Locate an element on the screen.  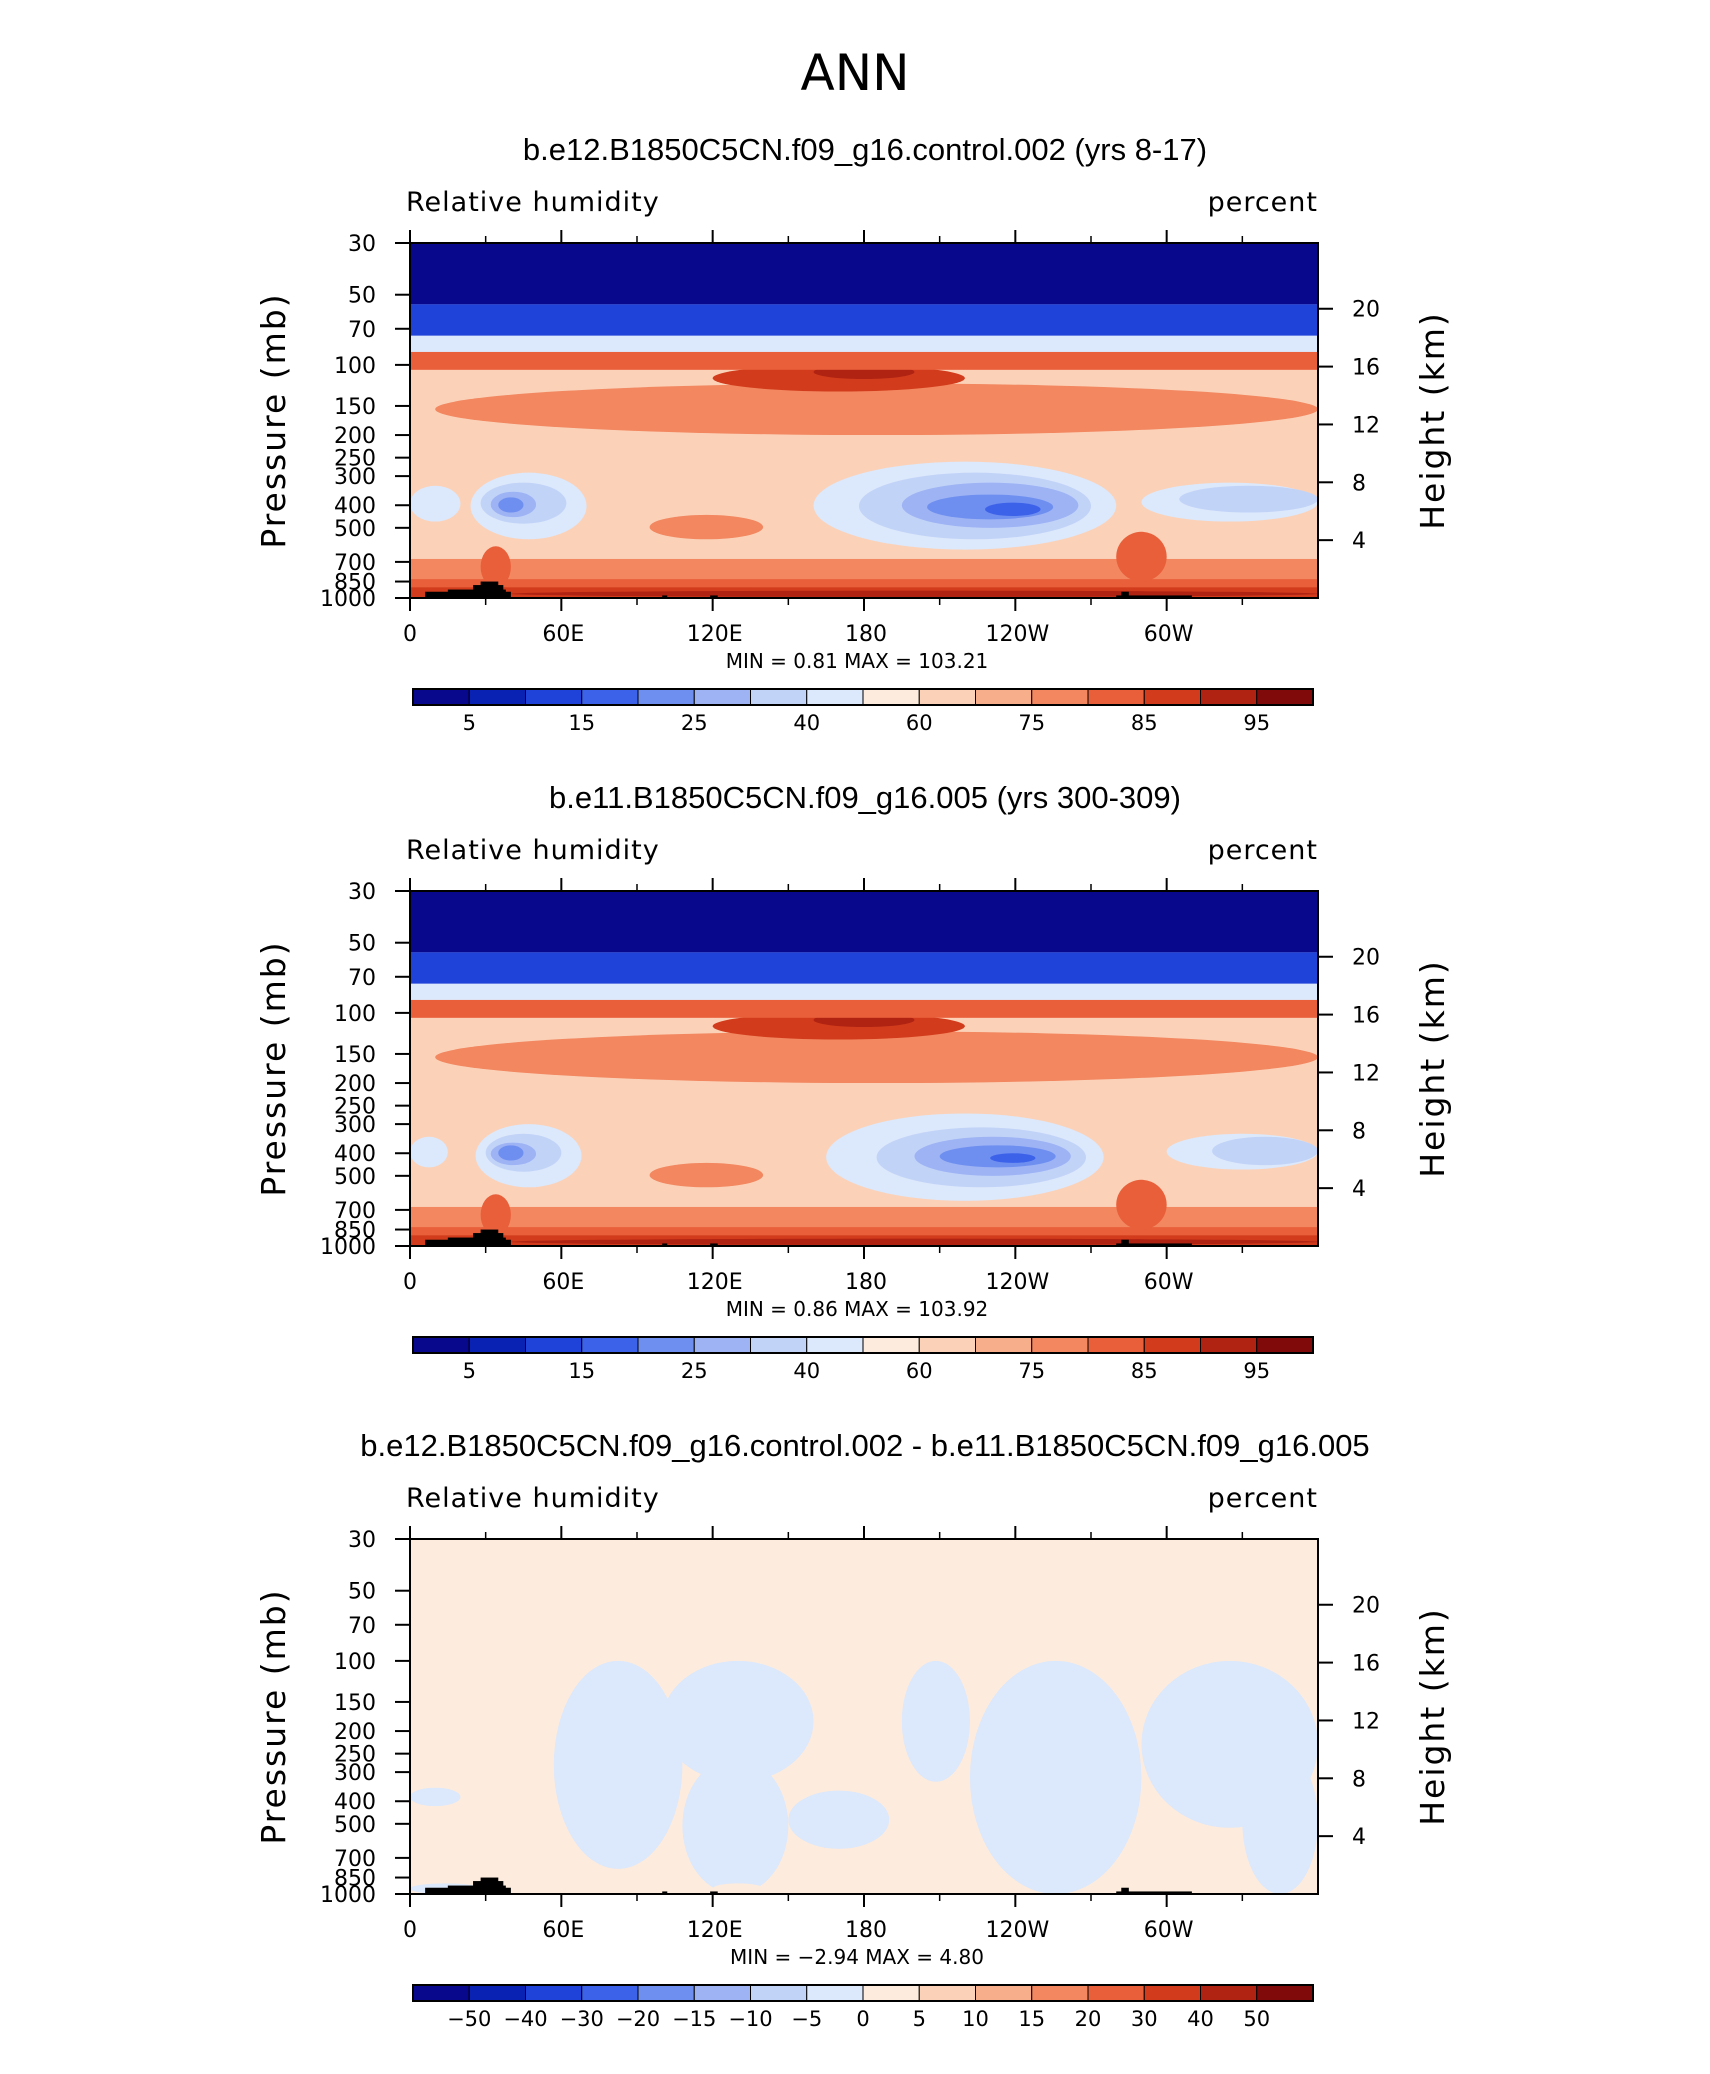
y-tick-label: 100 is located at coordinates (355, 1662).